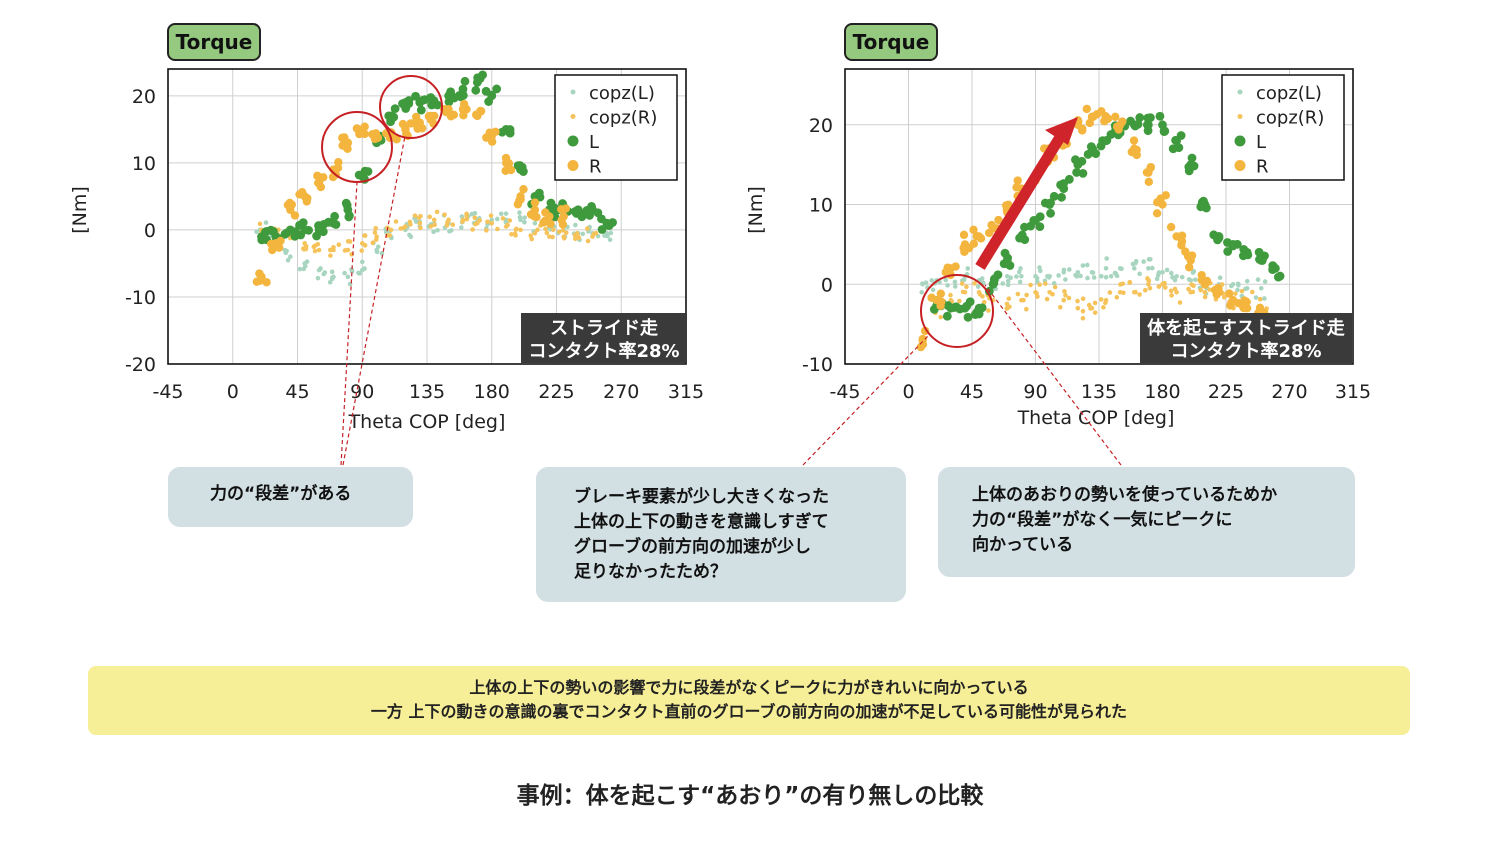  What do you see at coordinates (1289, 392) in the screenshot?
I see `x-tick-label: 270` at bounding box center [1289, 392].